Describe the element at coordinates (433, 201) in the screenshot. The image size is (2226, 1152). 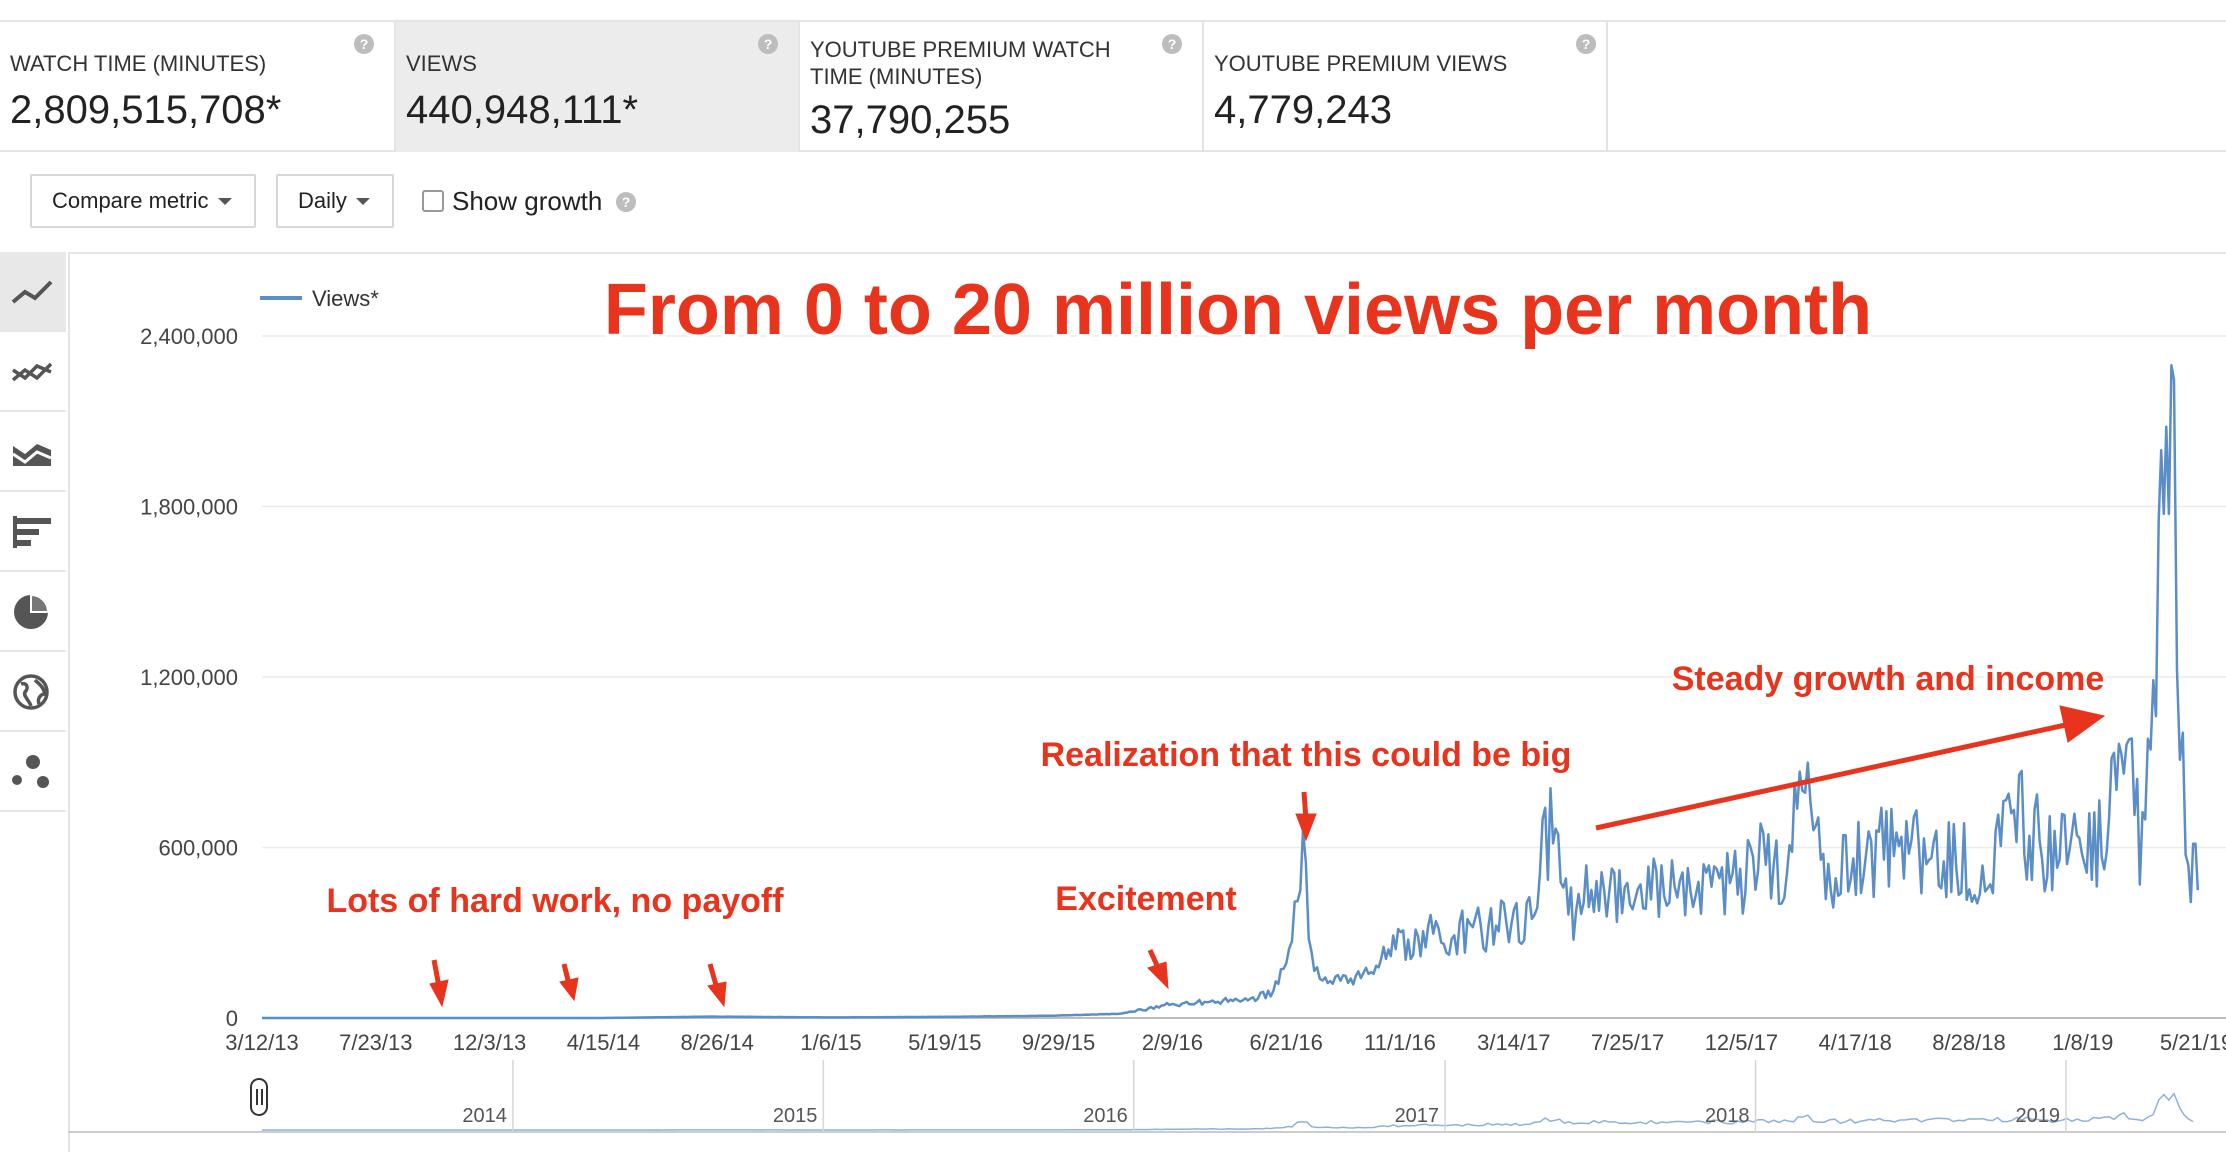
I see `show-growth-checkbox` at that location.